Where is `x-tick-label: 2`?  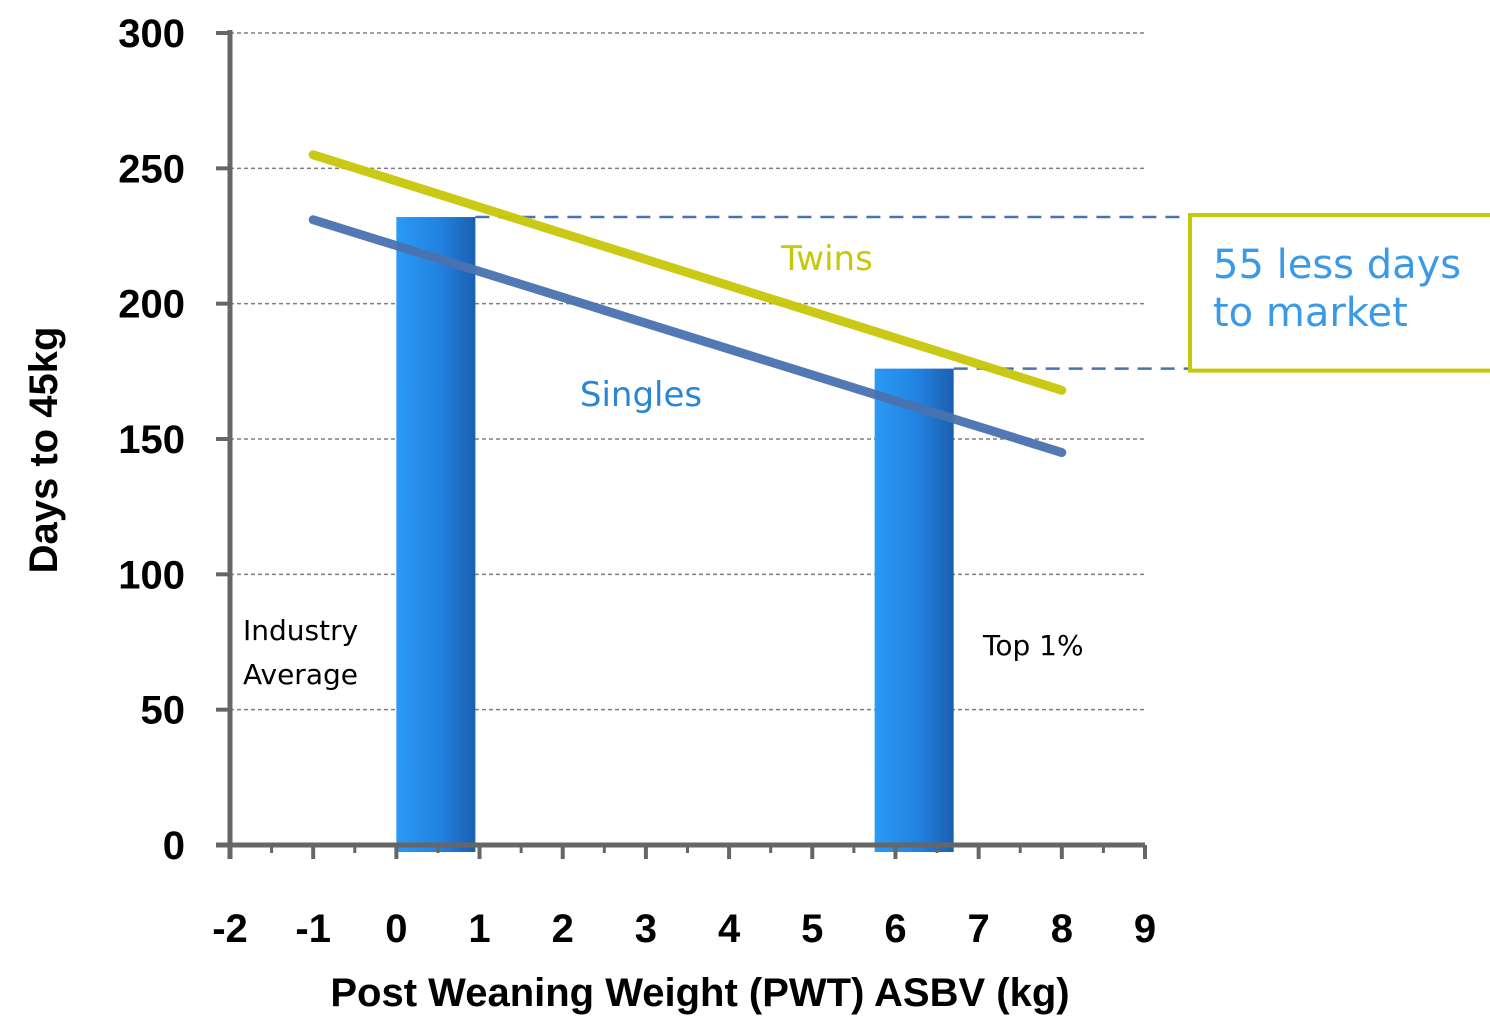 x-tick-label: 2 is located at coordinates (563, 929).